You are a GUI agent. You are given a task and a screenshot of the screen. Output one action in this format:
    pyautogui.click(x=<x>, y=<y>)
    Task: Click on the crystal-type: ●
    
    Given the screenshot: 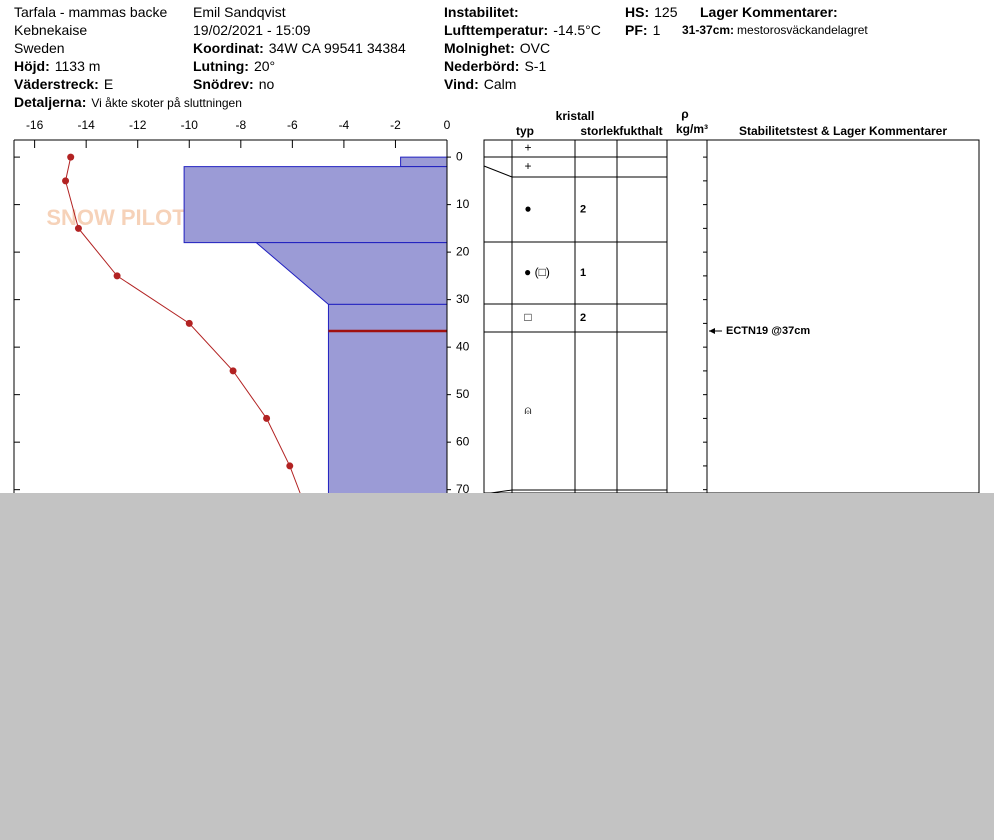 What is the action you would take?
    pyautogui.click(x=527, y=209)
    